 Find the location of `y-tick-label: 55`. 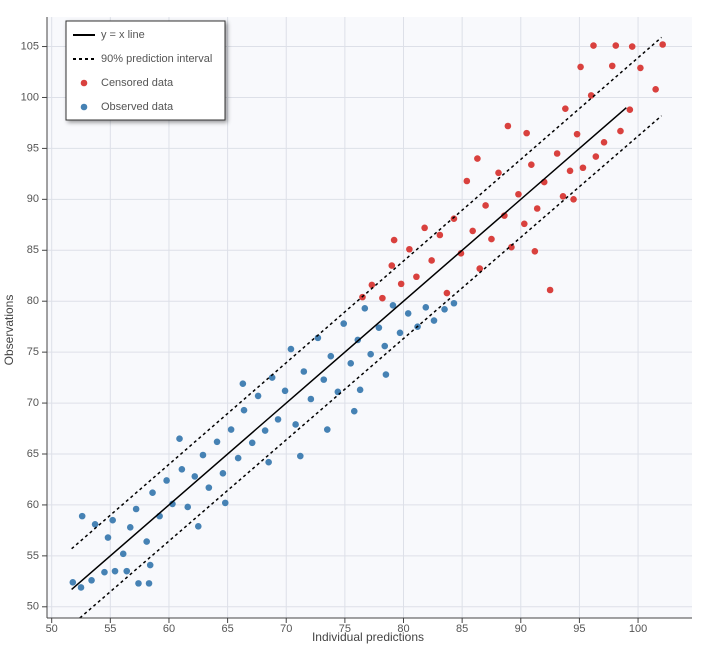

y-tick-label: 55 is located at coordinates (33, 556).